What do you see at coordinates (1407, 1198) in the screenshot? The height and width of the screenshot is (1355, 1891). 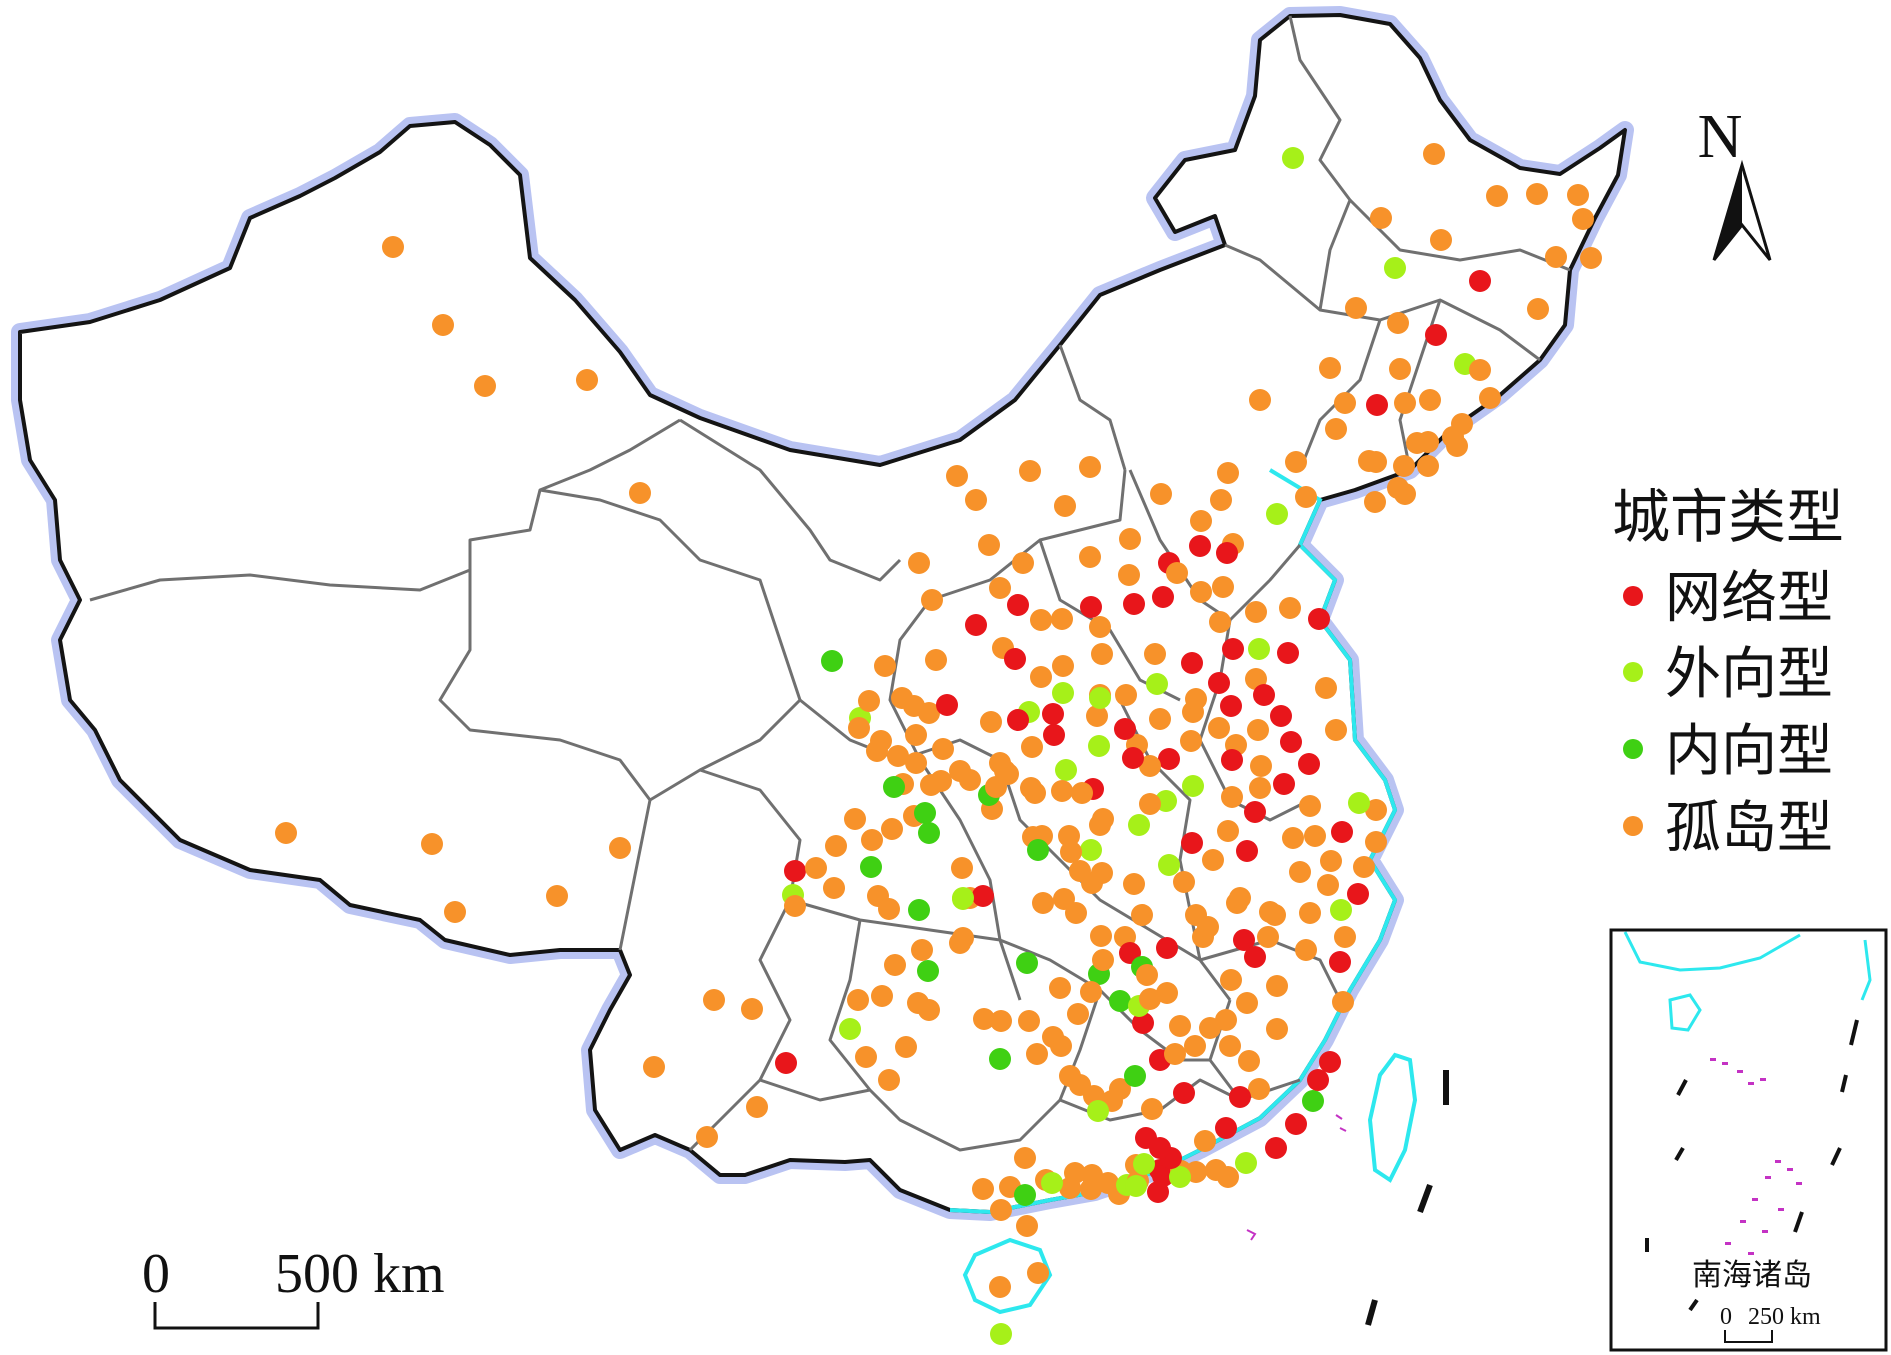 I see `boundary-dashes` at bounding box center [1407, 1198].